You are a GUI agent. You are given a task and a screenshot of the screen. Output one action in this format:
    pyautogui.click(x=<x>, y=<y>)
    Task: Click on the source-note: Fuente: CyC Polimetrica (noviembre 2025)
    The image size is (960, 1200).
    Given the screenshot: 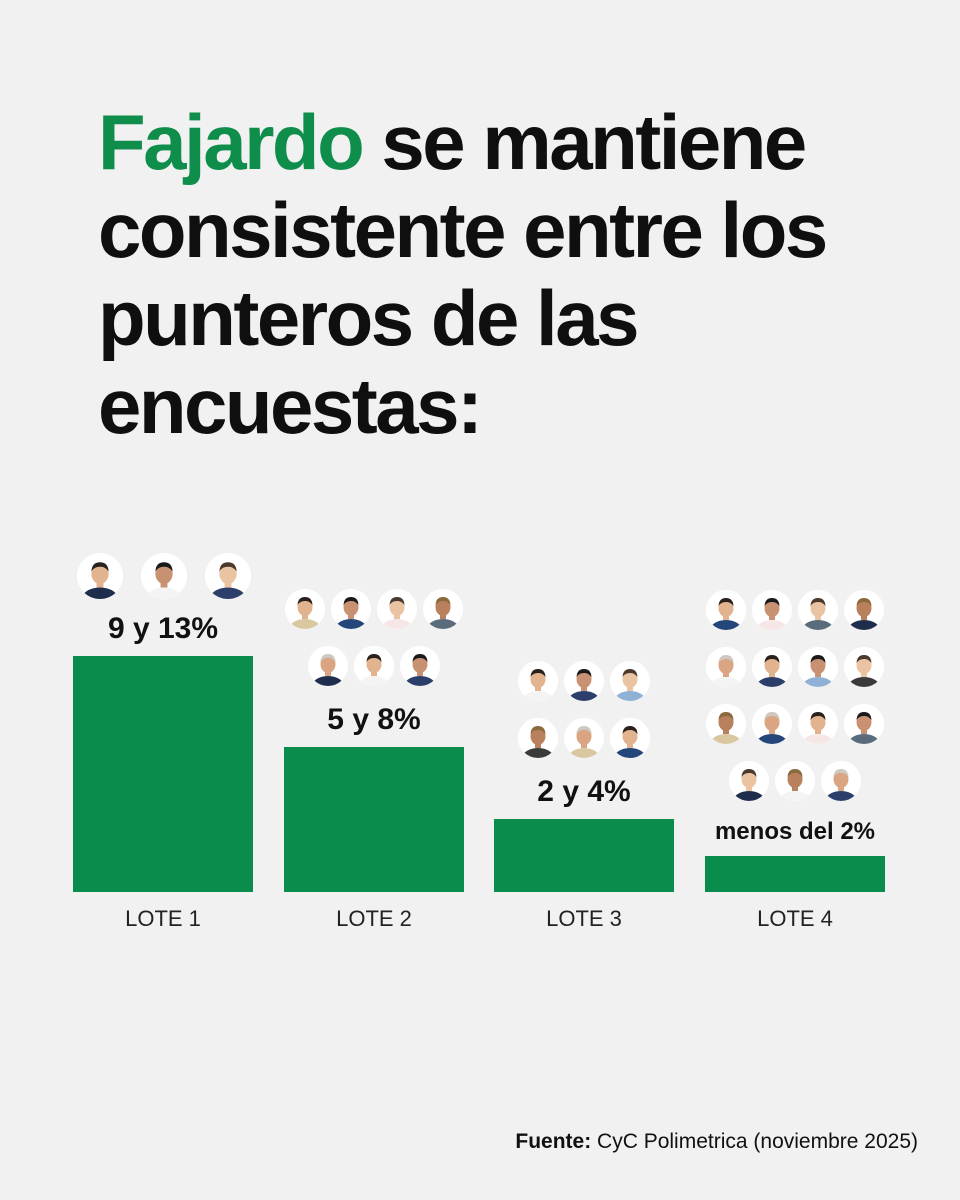 What is the action you would take?
    pyautogui.click(x=716, y=1142)
    